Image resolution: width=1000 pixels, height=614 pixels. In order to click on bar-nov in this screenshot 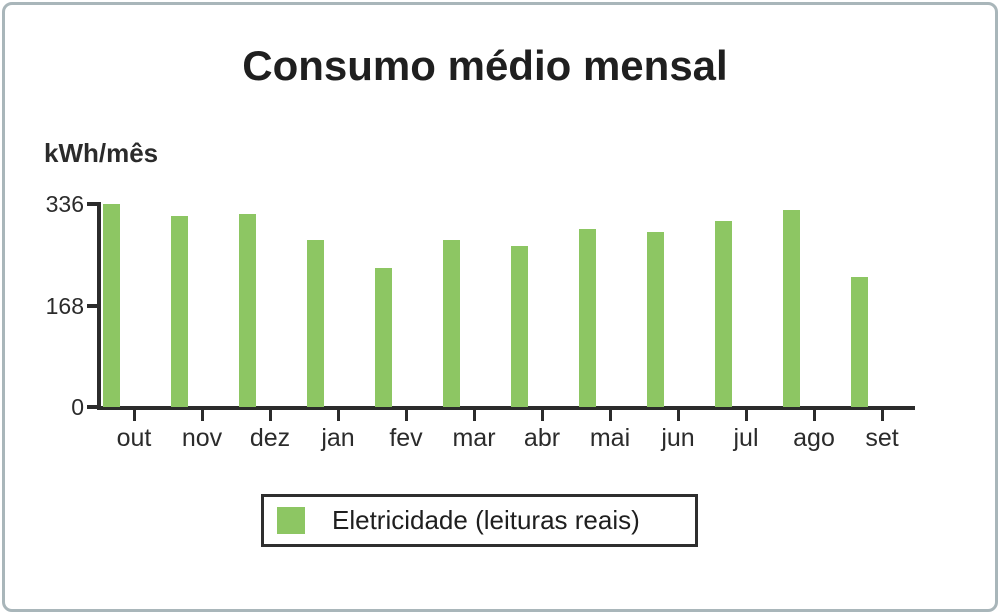, I will do `click(179, 311)`.